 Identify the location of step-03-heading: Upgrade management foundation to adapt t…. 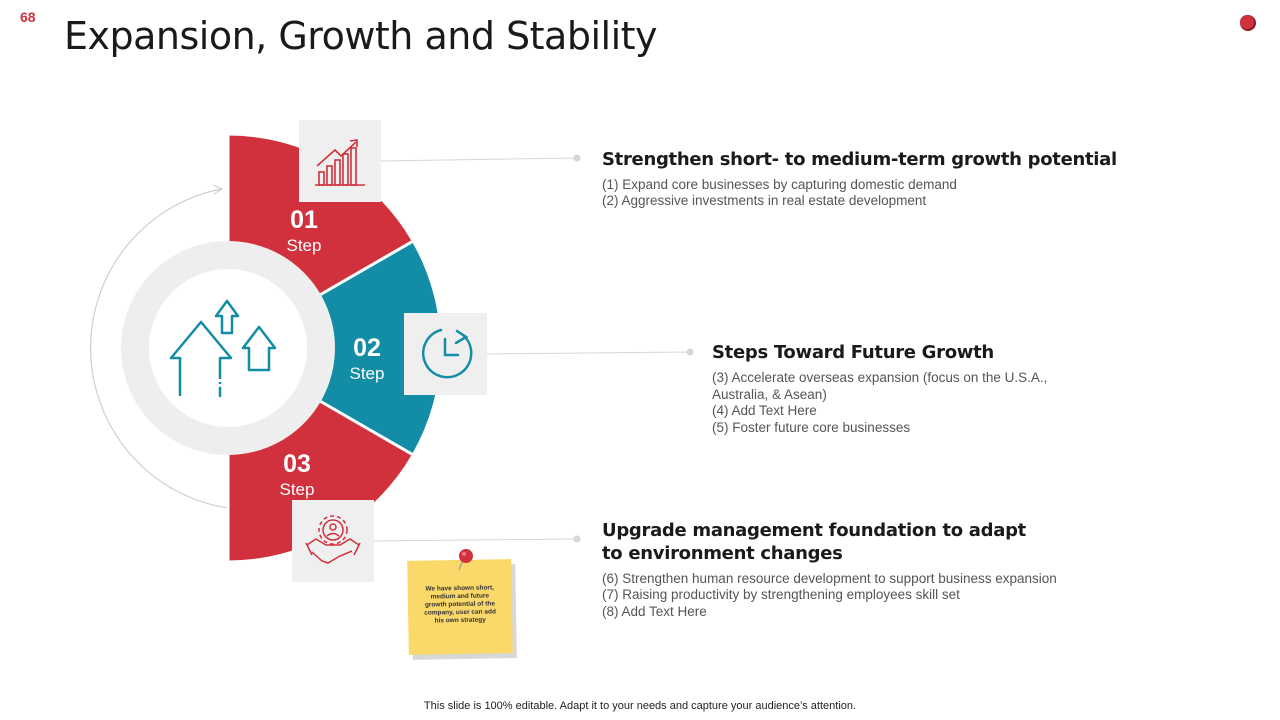
(814, 542).